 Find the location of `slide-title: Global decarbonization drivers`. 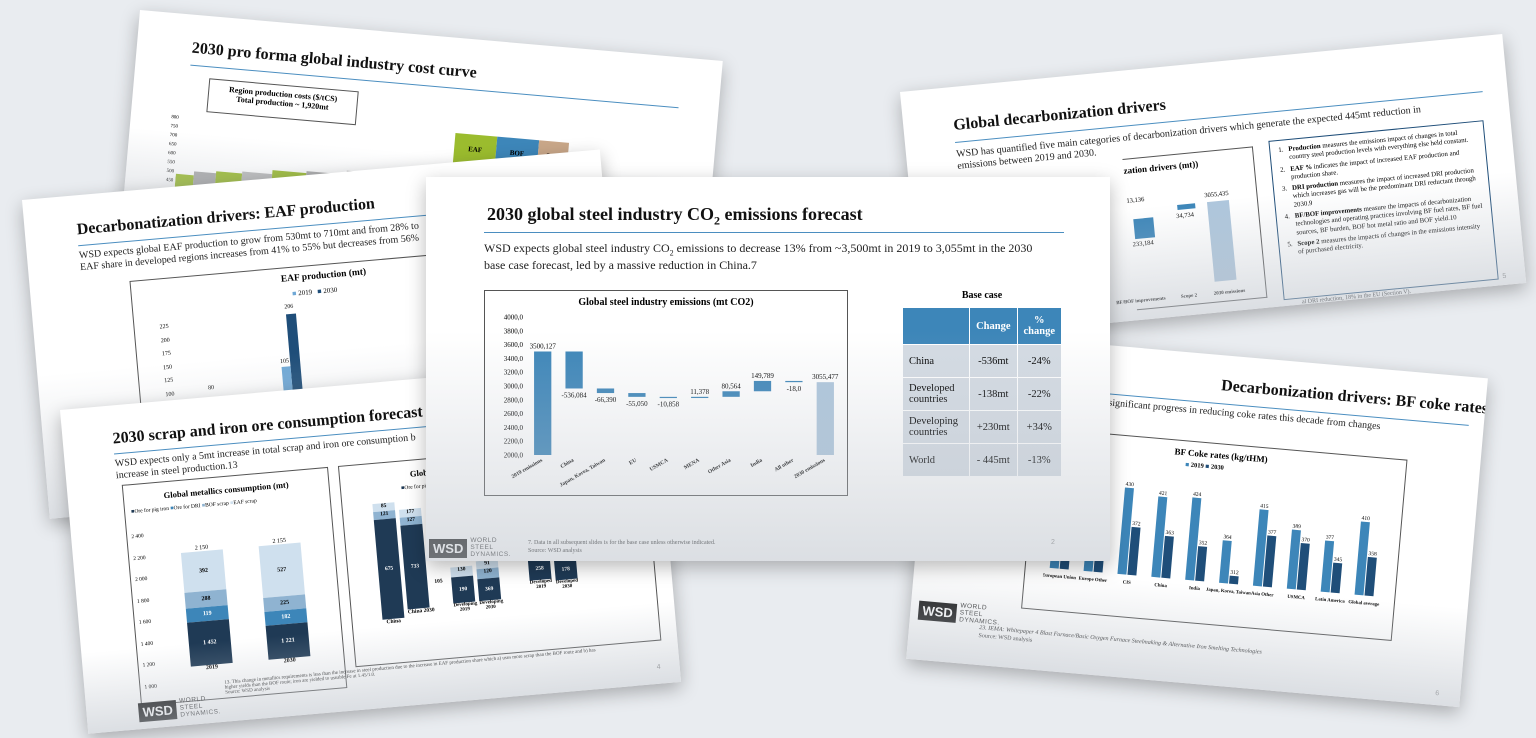

slide-title: Global decarbonization drivers is located at coordinates (1059, 115).